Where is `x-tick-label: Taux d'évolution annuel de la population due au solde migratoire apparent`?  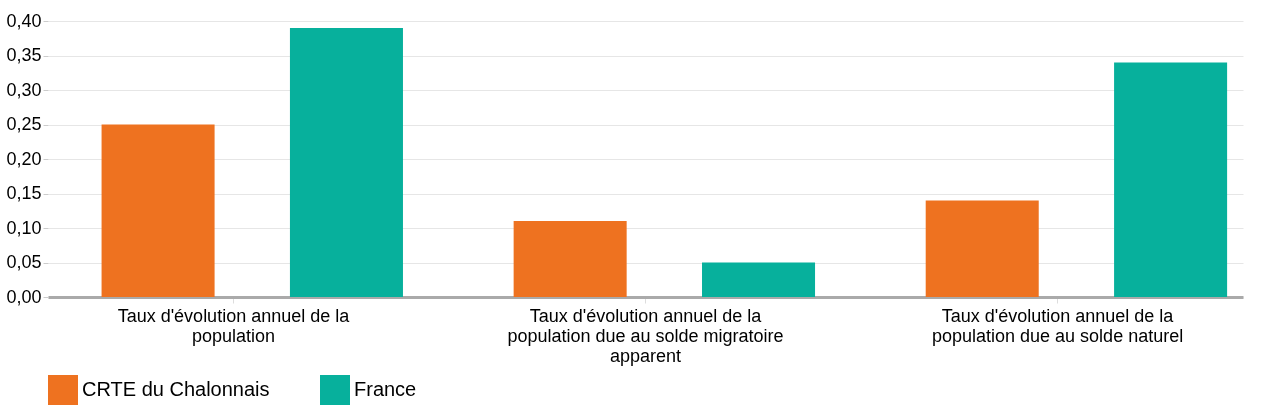
x-tick-label: Taux d'évolution annuel de la population due au solde migratoire apparent is located at coordinates (645, 335).